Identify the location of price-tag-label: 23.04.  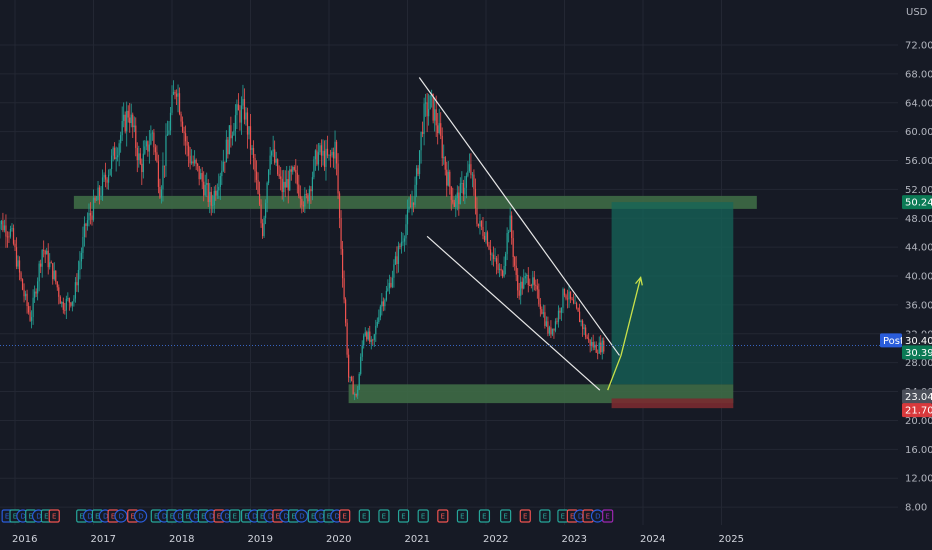
(918, 397).